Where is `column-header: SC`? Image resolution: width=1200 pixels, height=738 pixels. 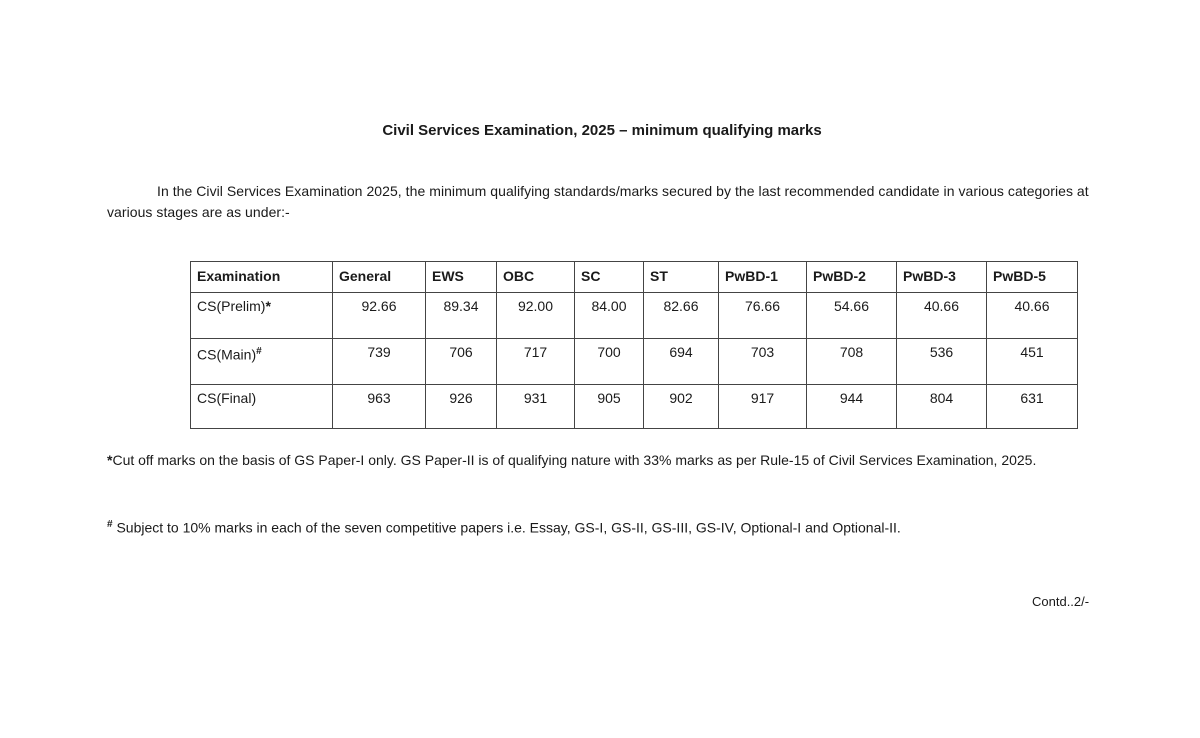 column-header: SC is located at coordinates (609, 277).